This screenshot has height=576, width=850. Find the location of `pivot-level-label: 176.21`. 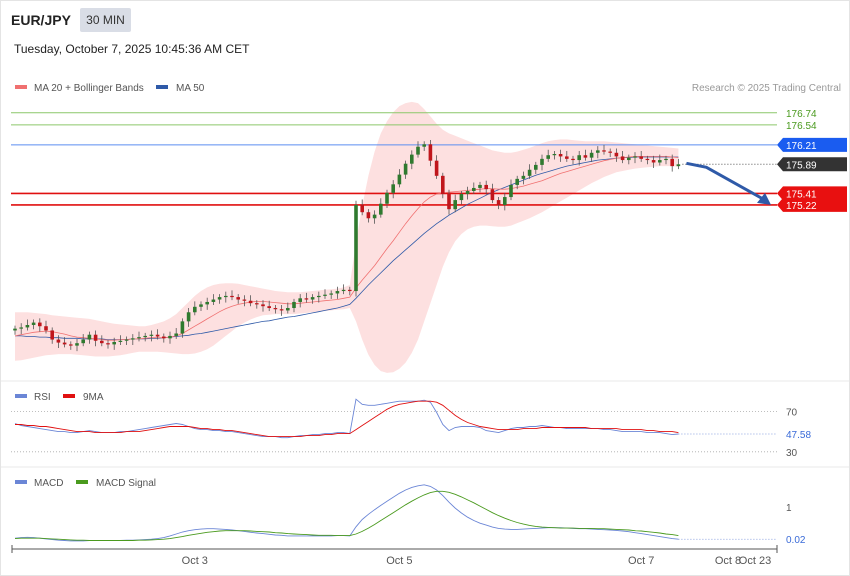

pivot-level-label: 176.21 is located at coordinates (801, 146).